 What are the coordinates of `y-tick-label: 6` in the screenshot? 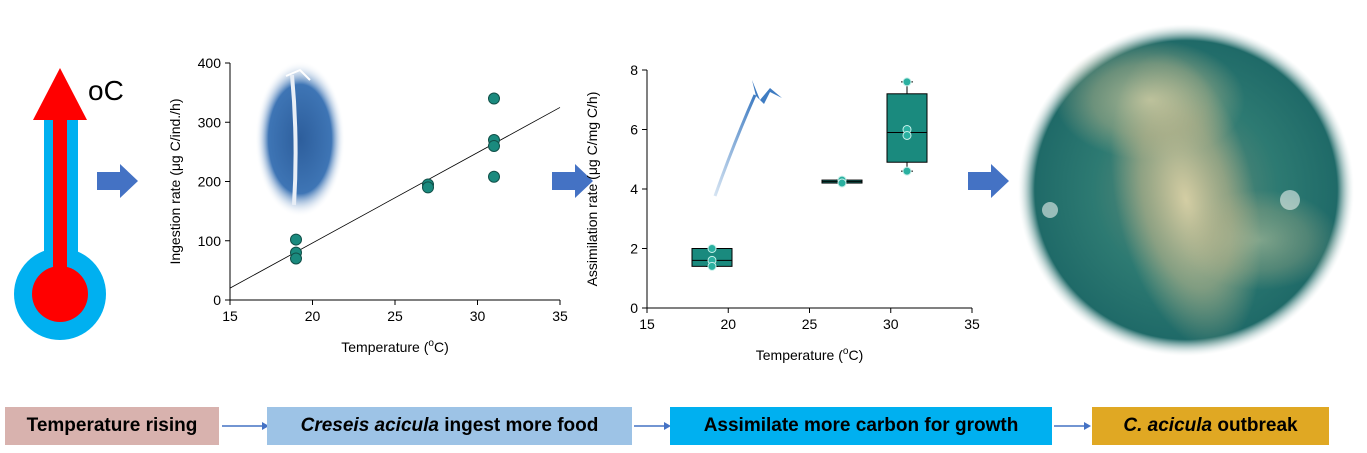 It's located at (634, 130).